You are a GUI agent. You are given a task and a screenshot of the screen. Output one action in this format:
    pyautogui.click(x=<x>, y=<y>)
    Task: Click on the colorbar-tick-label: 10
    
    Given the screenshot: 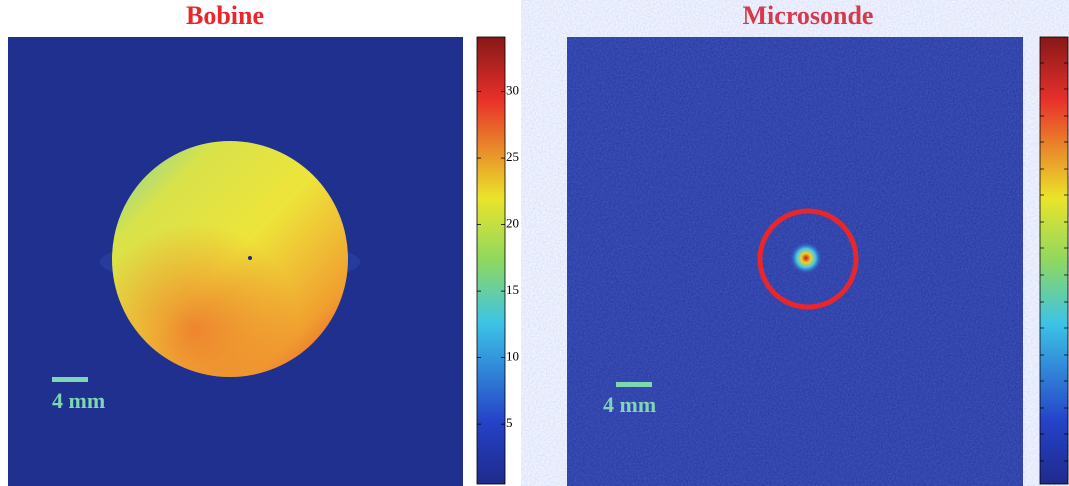 What is the action you would take?
    pyautogui.click(x=512, y=356)
    